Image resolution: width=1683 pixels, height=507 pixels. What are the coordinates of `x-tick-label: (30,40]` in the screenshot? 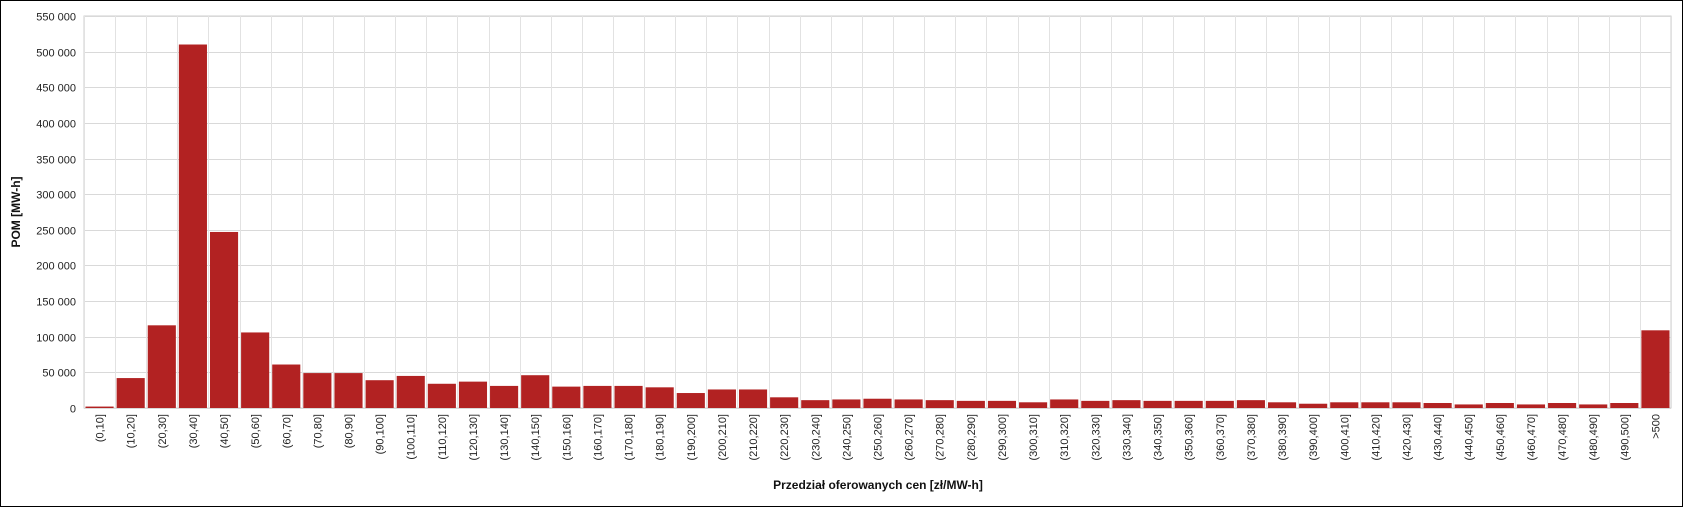 It's located at (194, 431).